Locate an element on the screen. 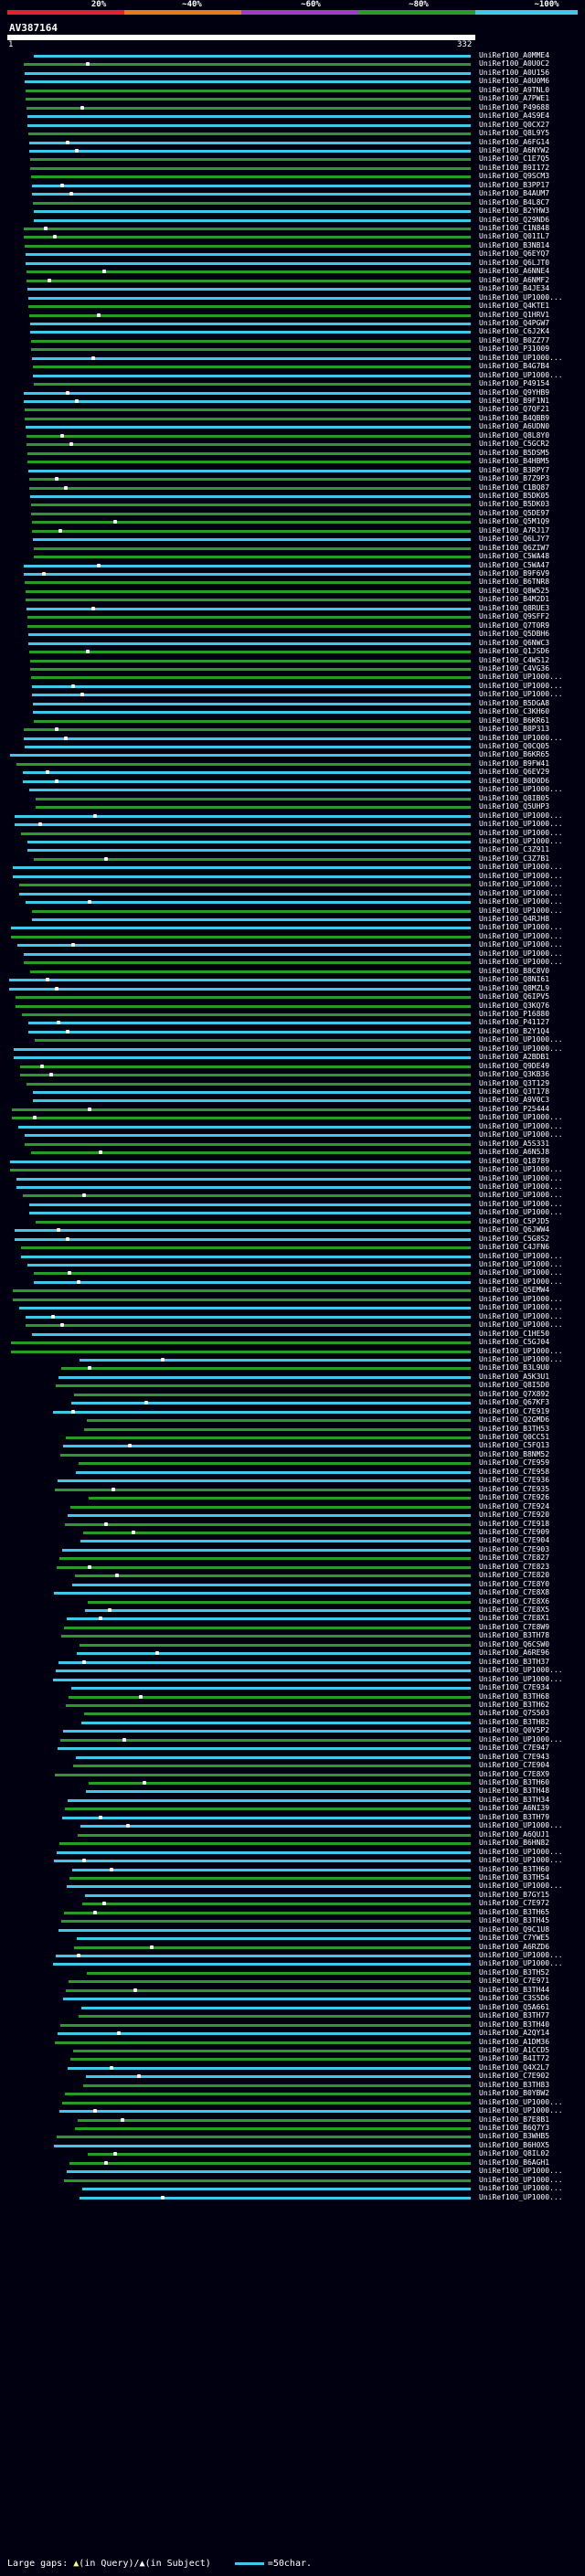 This screenshot has width=585, height=2576. hit-link: UniRef100_C7E8X9 is located at coordinates (514, 1773).